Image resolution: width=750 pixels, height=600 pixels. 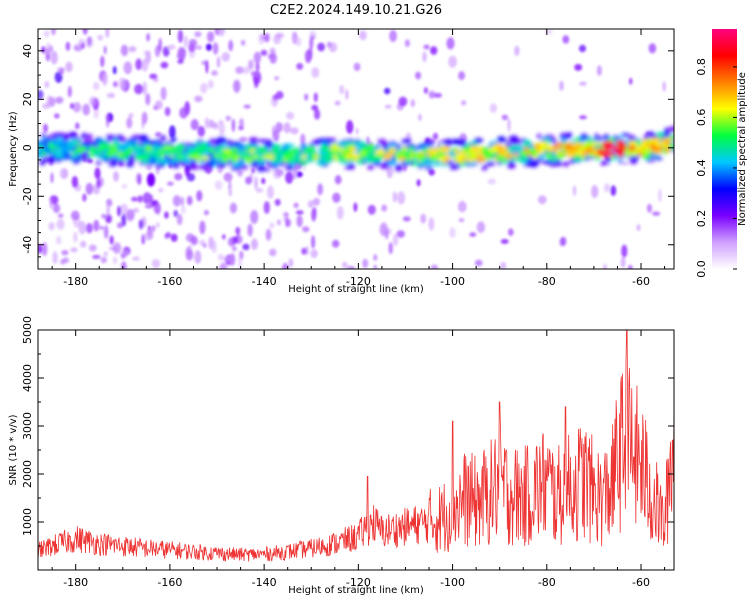 I want to click on spectrogram-y-tick-label: 20, so click(x=27, y=99).